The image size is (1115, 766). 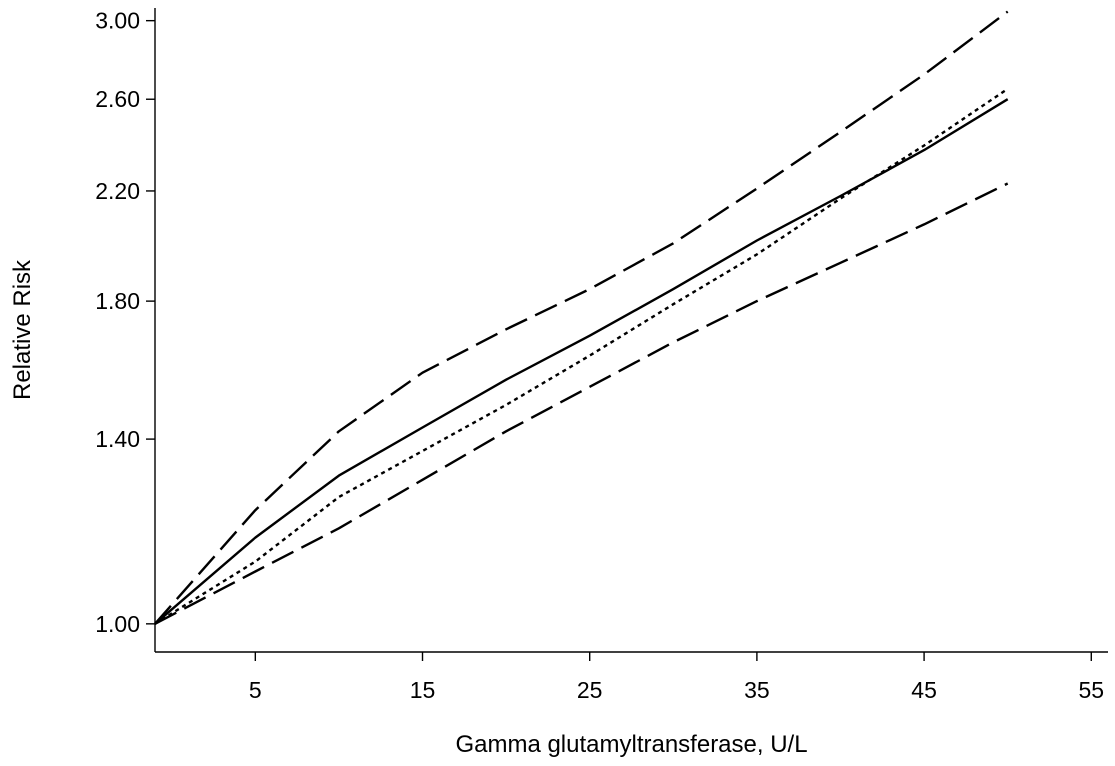 What do you see at coordinates (125, 322) in the screenshot?
I see `y-axis-ticks: 1.00 1.40 1.80 2.20 2.60 3.00` at bounding box center [125, 322].